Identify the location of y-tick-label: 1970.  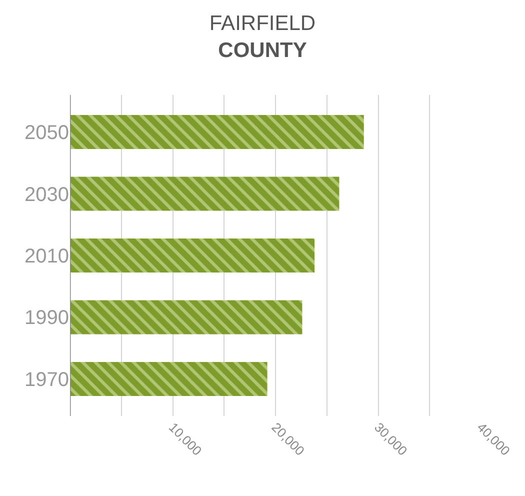
(46, 379).